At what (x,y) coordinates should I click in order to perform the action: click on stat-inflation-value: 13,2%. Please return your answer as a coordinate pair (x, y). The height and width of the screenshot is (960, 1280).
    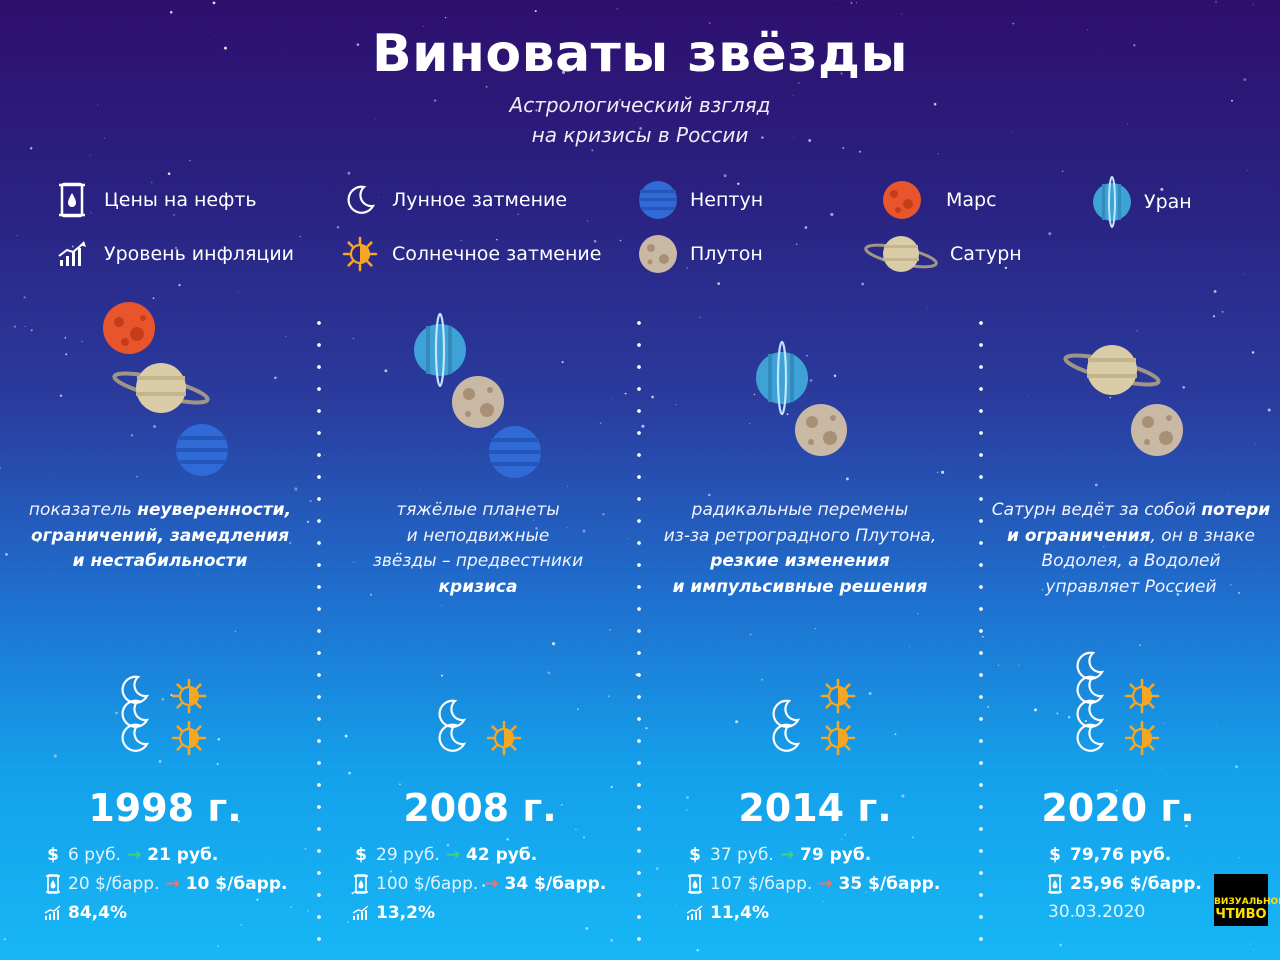
    Looking at the image, I should click on (405, 913).